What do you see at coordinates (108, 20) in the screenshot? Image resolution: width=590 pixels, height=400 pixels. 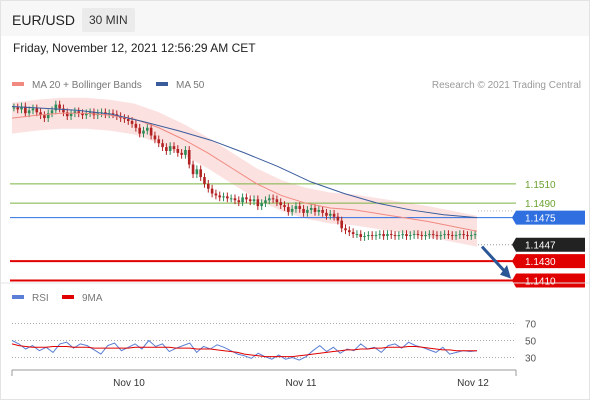 I see `timeframe-badge: 30 MIN` at bounding box center [108, 20].